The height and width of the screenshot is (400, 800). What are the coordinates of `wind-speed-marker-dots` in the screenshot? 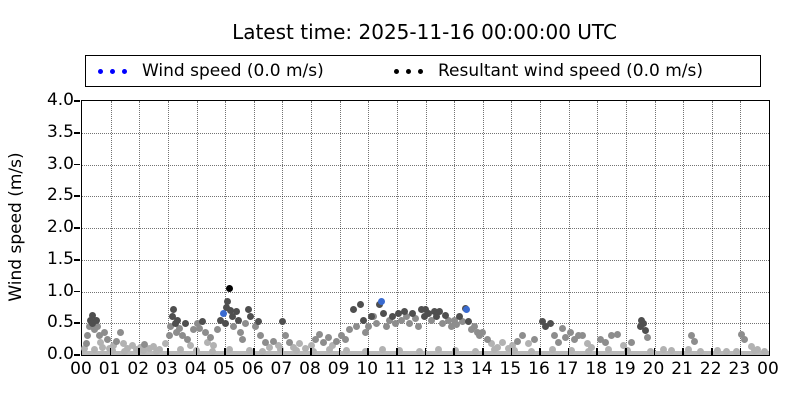 It's located at (112, 71).